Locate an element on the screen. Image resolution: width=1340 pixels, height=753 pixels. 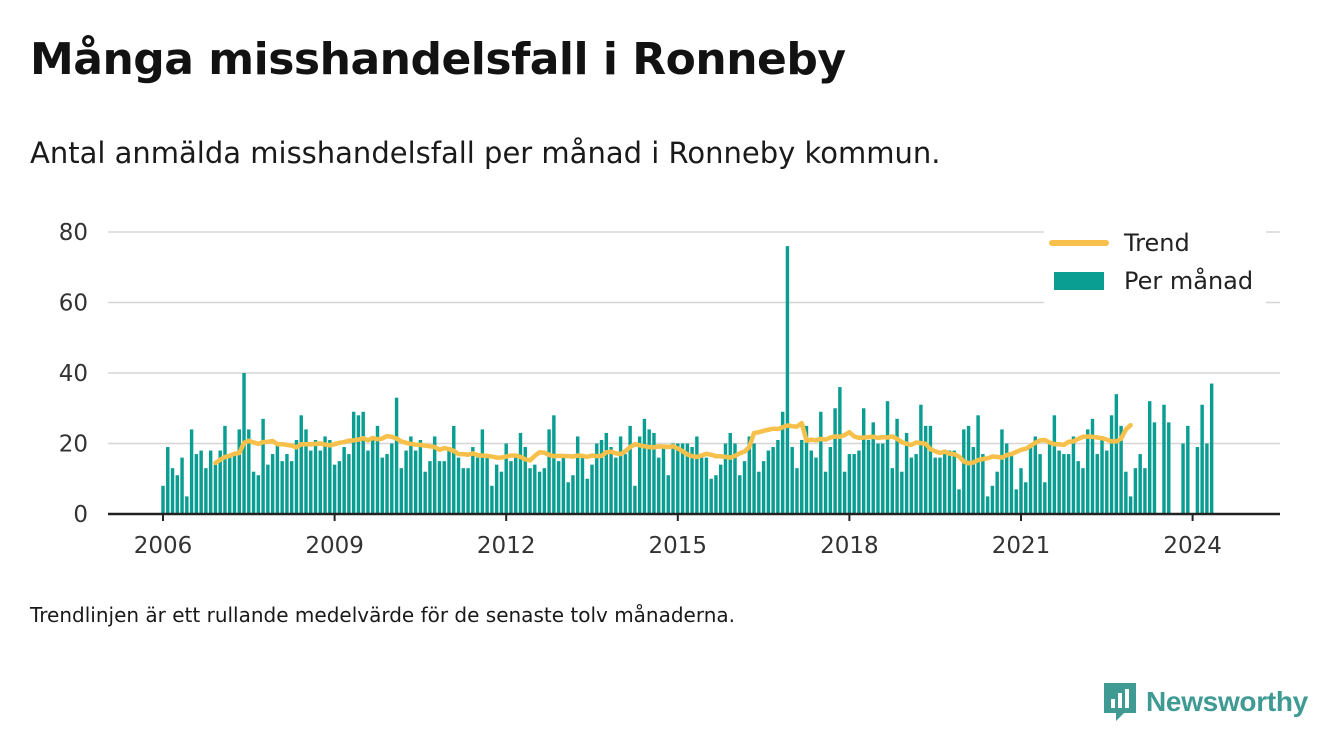
y-tick-label: 80 is located at coordinates (73, 233).